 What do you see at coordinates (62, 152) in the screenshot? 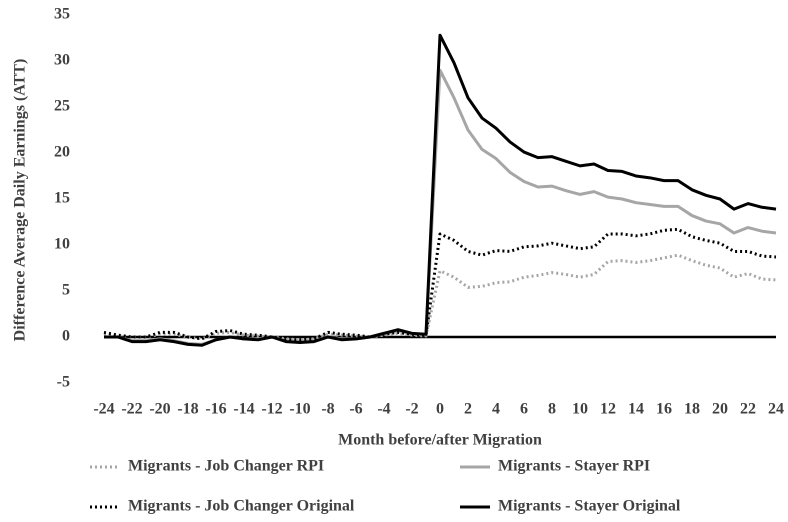
I see `y-tick-label: 20` at bounding box center [62, 152].